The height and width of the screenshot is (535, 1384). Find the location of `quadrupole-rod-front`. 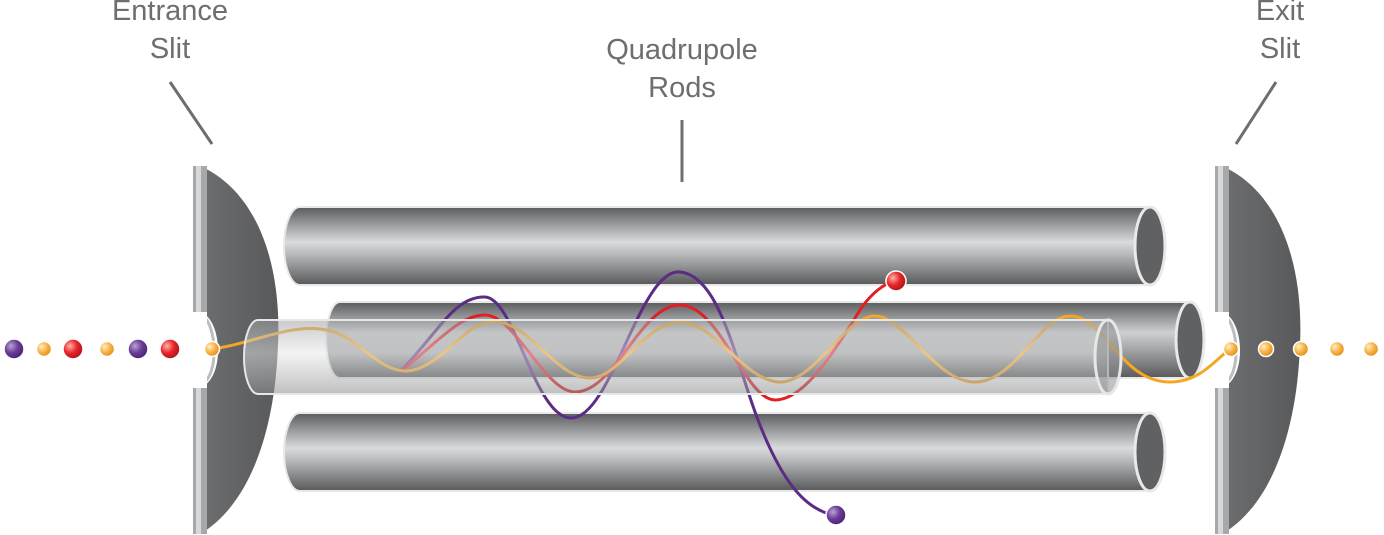

quadrupole-rod-front is located at coordinates (683, 357).